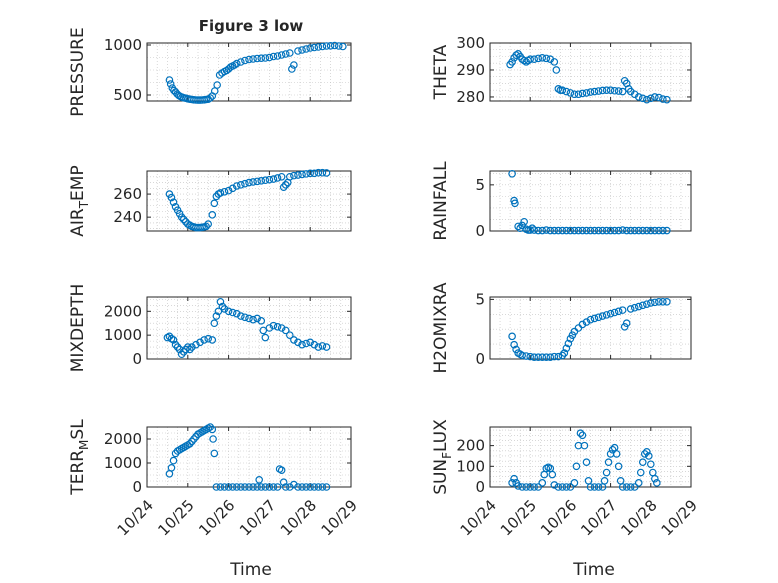 Image resolution: width=778 pixels, height=583 pixels. Describe the element at coordinates (210, 72) in the screenshot. I see `subplot-1: 500 1000 PRESSURE` at that location.